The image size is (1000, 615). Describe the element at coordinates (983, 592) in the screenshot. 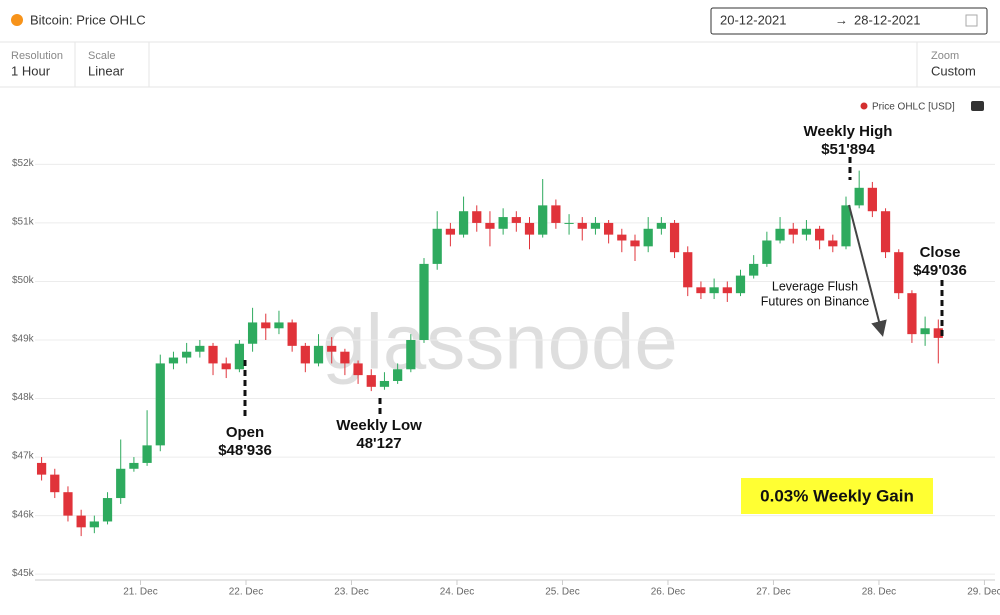

I see `x-tick-label: 29. Dec` at that location.